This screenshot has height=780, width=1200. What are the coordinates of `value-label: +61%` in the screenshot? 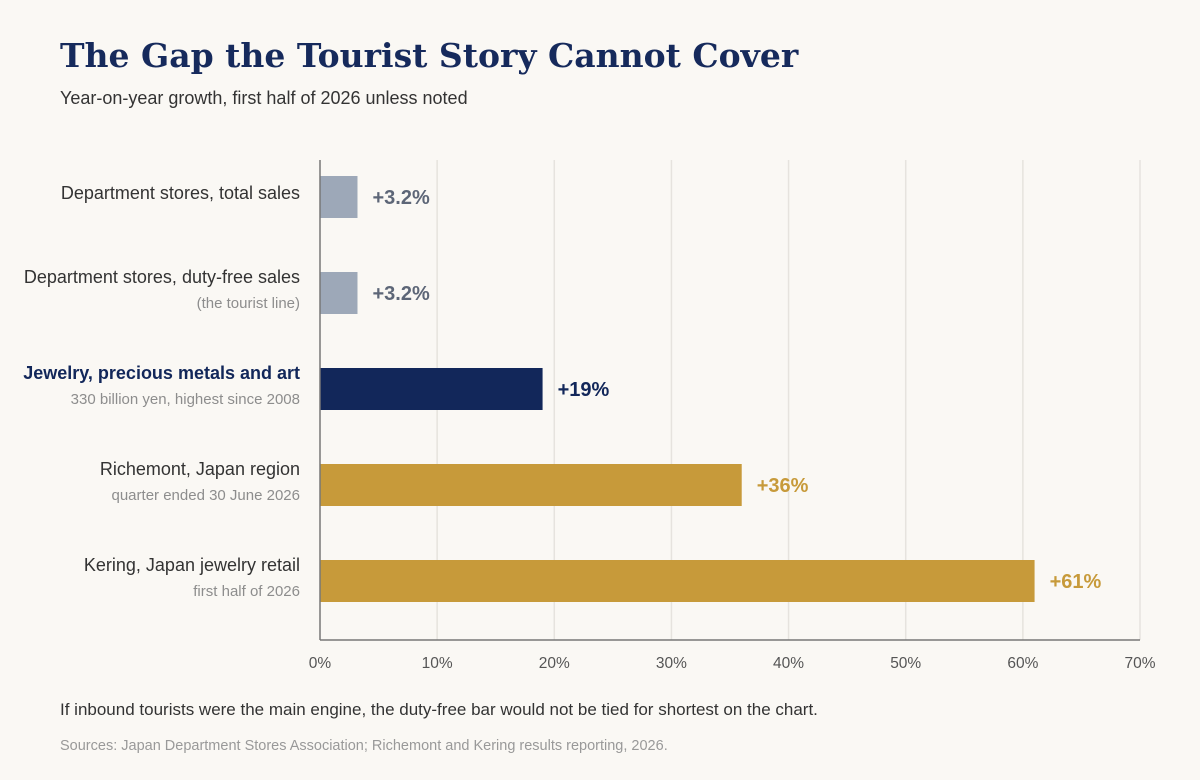 It's located at (1076, 582).